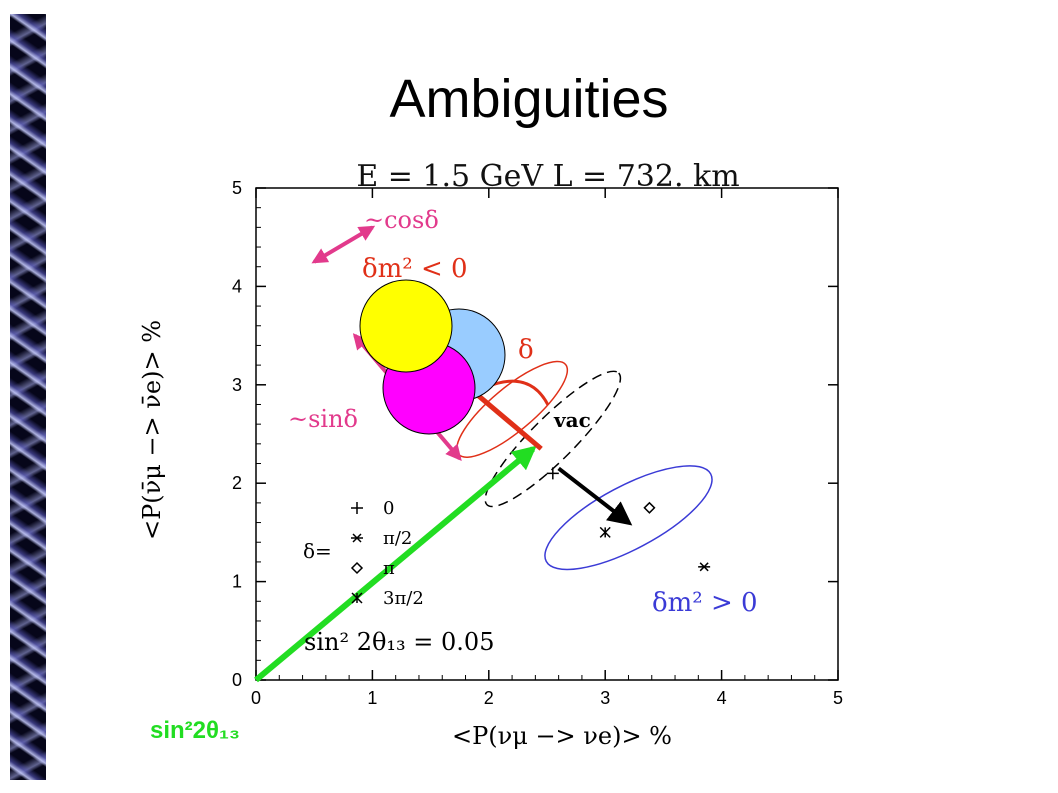 The height and width of the screenshot is (793, 1058). What do you see at coordinates (237, 188) in the screenshot?
I see `y-tick-label: 5` at bounding box center [237, 188].